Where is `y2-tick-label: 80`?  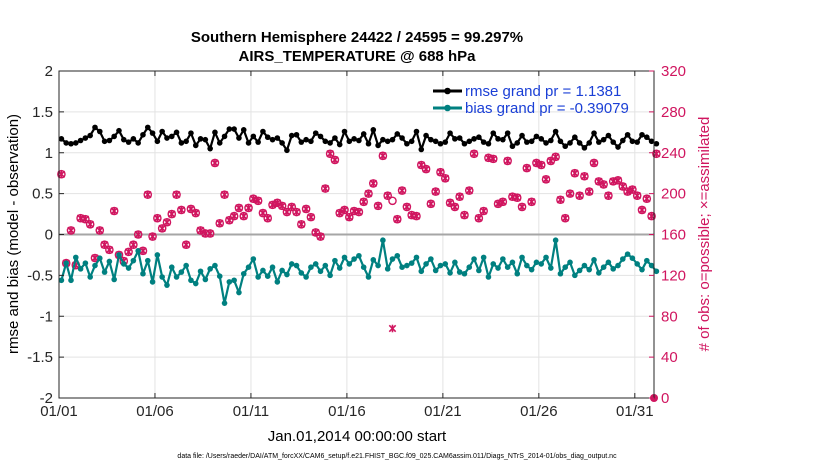 y2-tick-label: 80 is located at coordinates (669, 316).